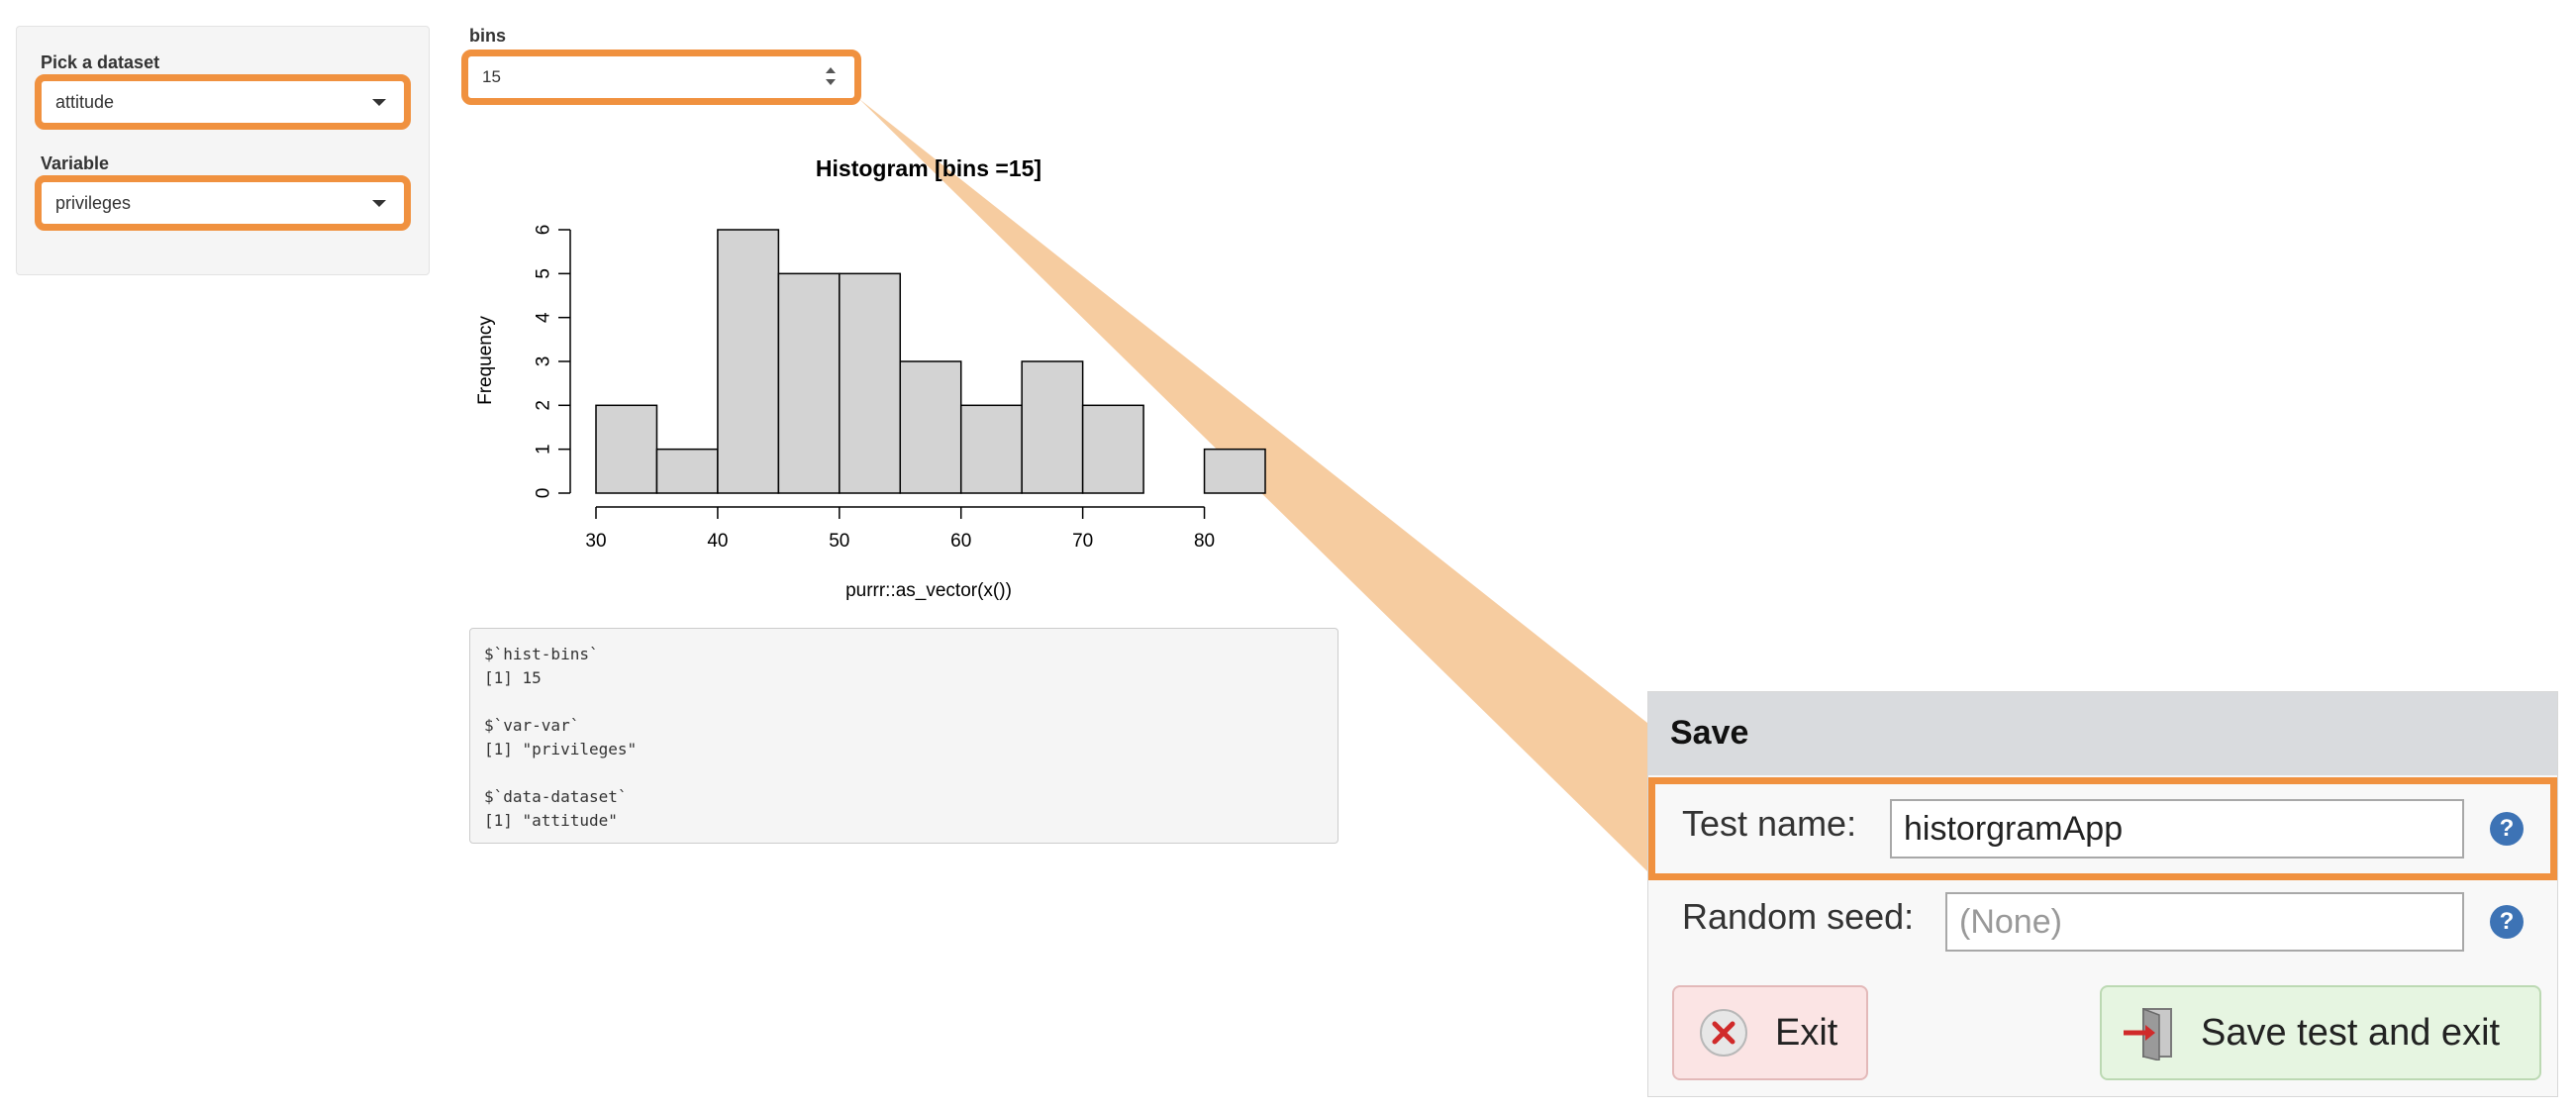  Describe the element at coordinates (1770, 823) in the screenshot. I see `test-name-label: Test name:` at that location.